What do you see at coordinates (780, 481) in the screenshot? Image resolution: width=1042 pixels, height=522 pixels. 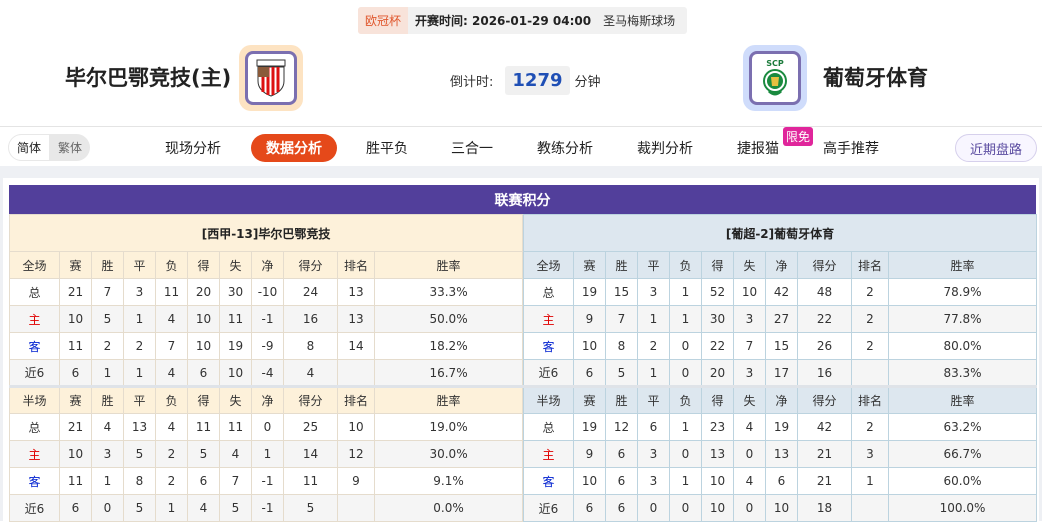 I see `table-row: 客 10 6 3 1 10 4 6 21 1 60.0%` at bounding box center [780, 481].